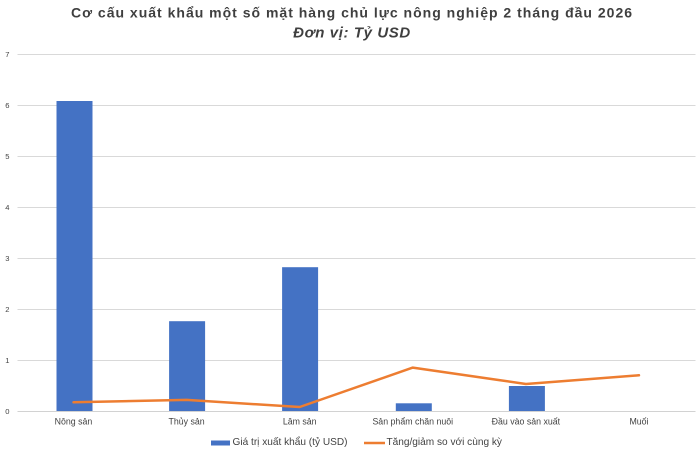  I want to click on svg-text: 5, so click(7, 156).